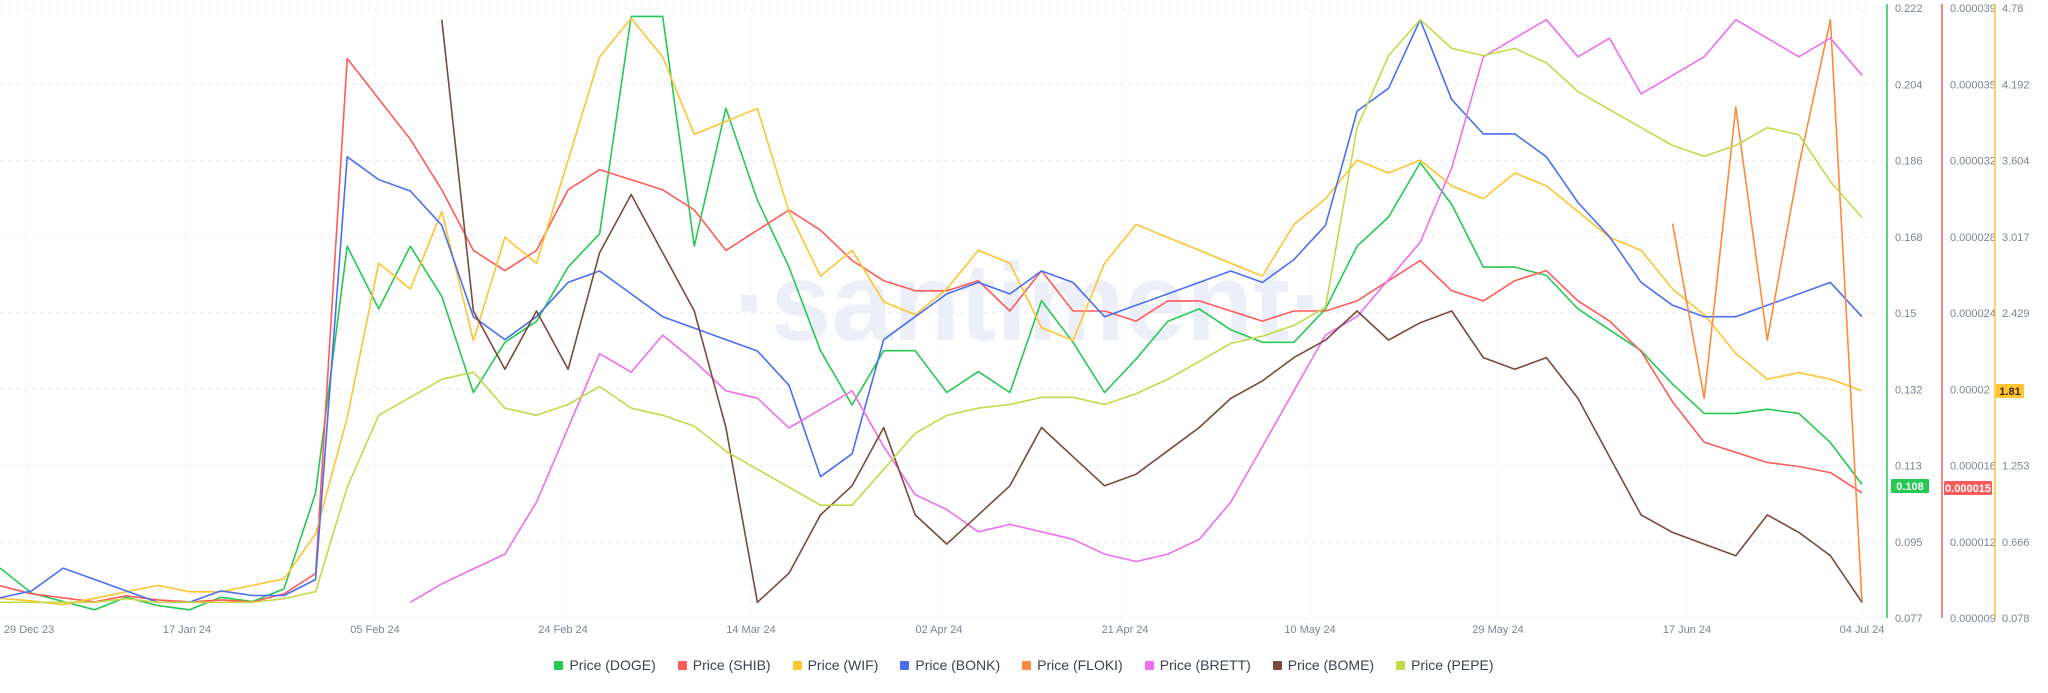  I want to click on legend-label: Price (SHIB), so click(731, 665).